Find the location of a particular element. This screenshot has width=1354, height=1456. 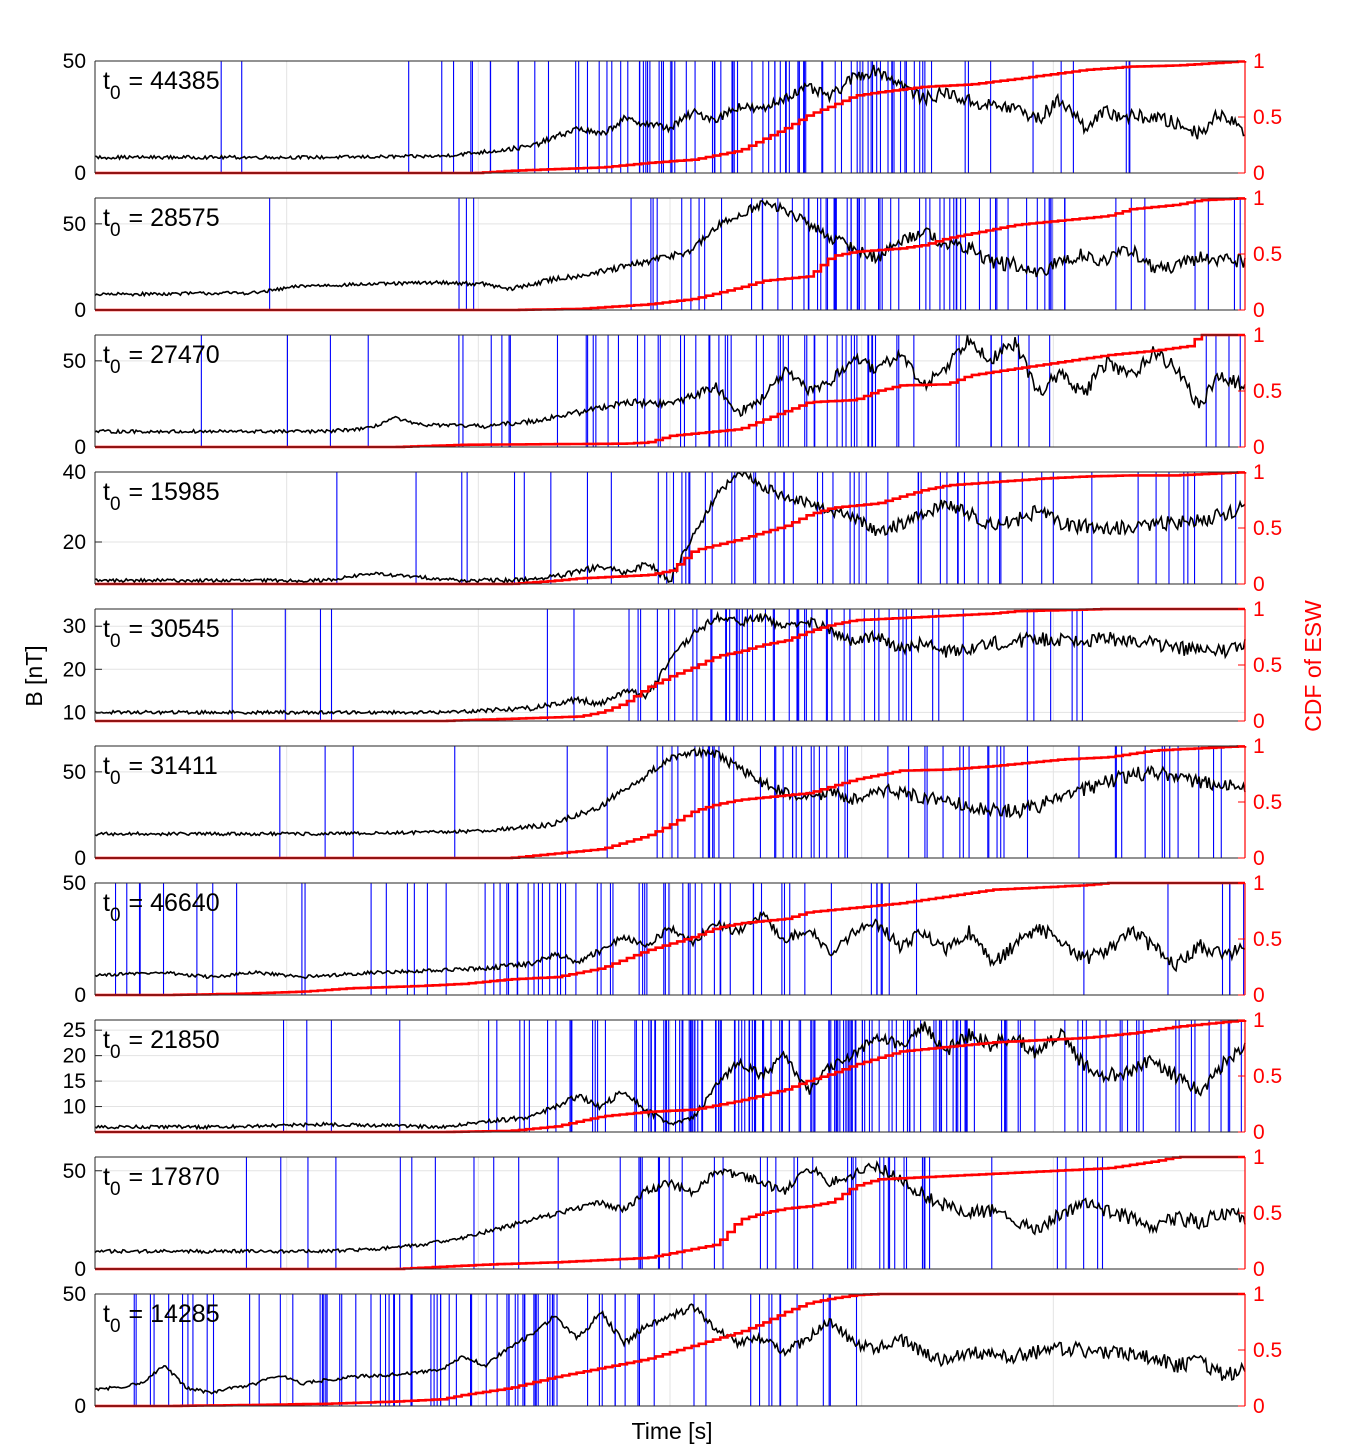

t0-annotation: t0 = 46640 is located at coordinates (161, 907).